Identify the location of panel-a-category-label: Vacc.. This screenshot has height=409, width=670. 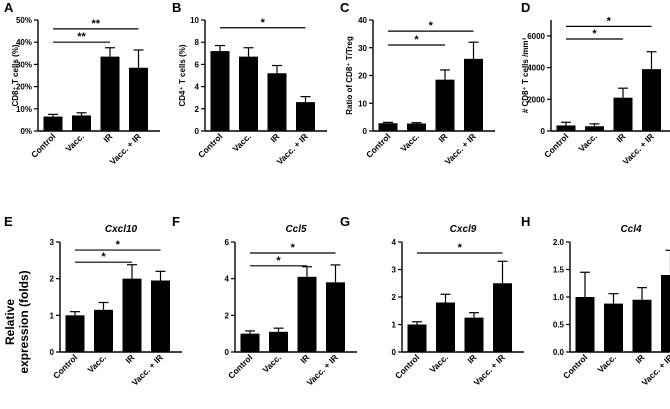
(74, 142).